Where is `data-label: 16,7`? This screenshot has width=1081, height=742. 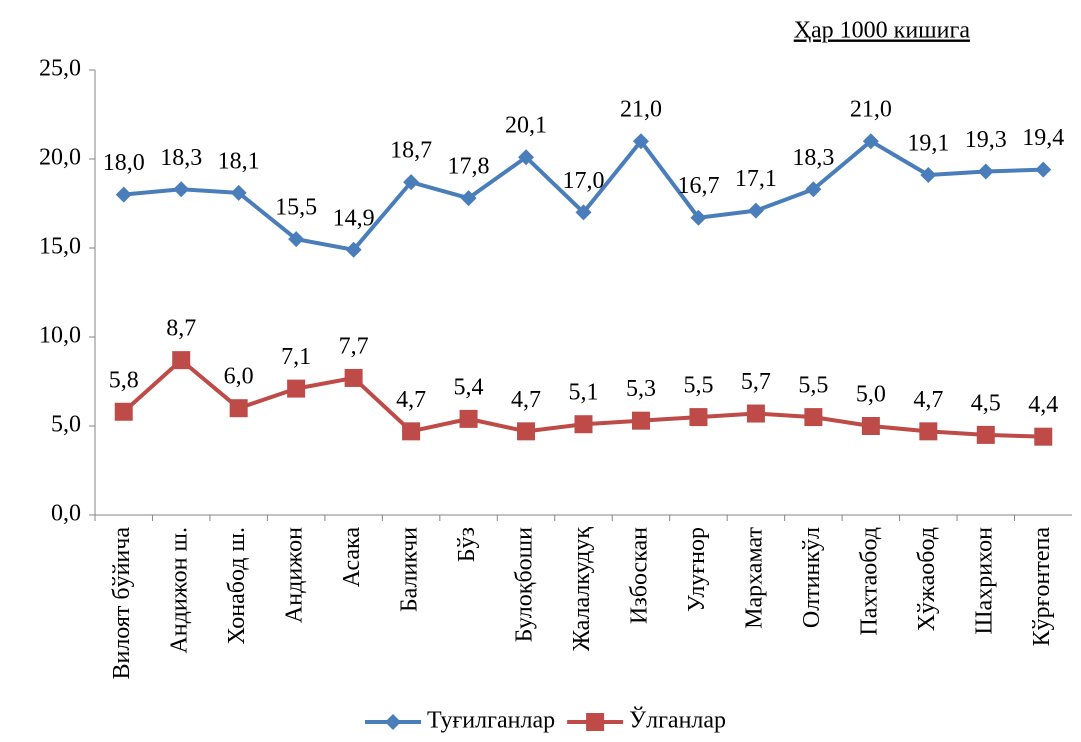 data-label: 16,7 is located at coordinates (698, 186).